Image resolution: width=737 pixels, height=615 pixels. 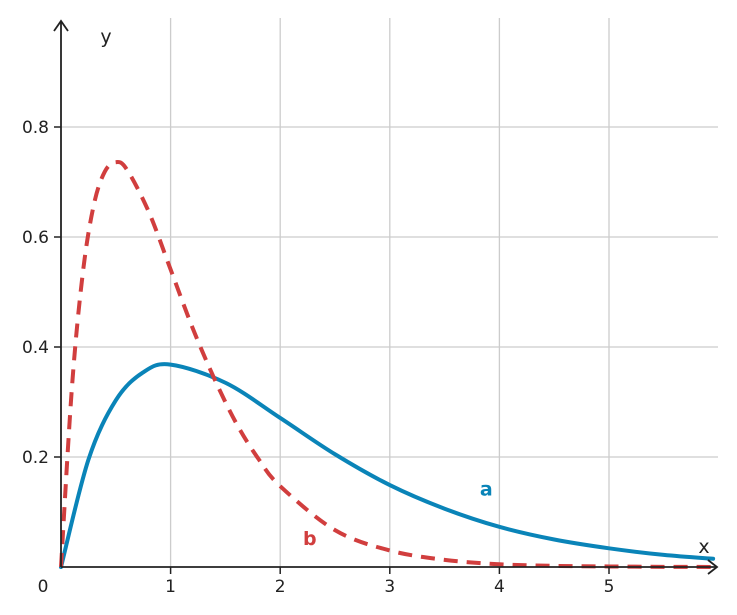 I want to click on y-tick-label: 0.8, so click(x=35, y=128).